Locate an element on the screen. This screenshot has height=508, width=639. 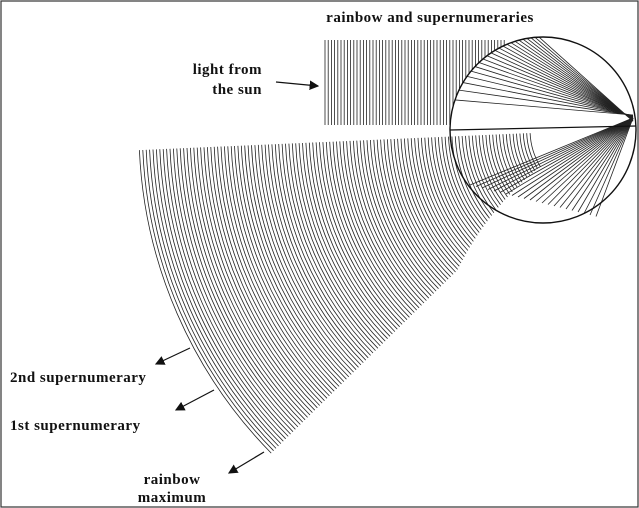
axis-line is located at coordinates (543, 128).